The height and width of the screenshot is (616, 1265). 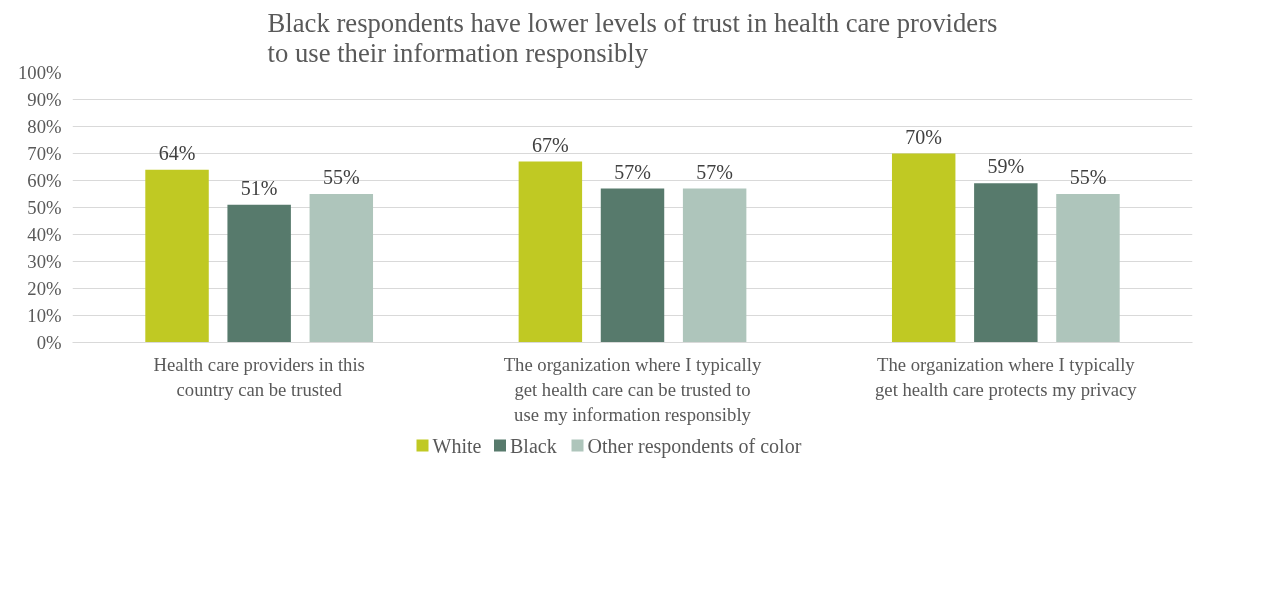 I want to click on text: 59%, so click(x=1006, y=166).